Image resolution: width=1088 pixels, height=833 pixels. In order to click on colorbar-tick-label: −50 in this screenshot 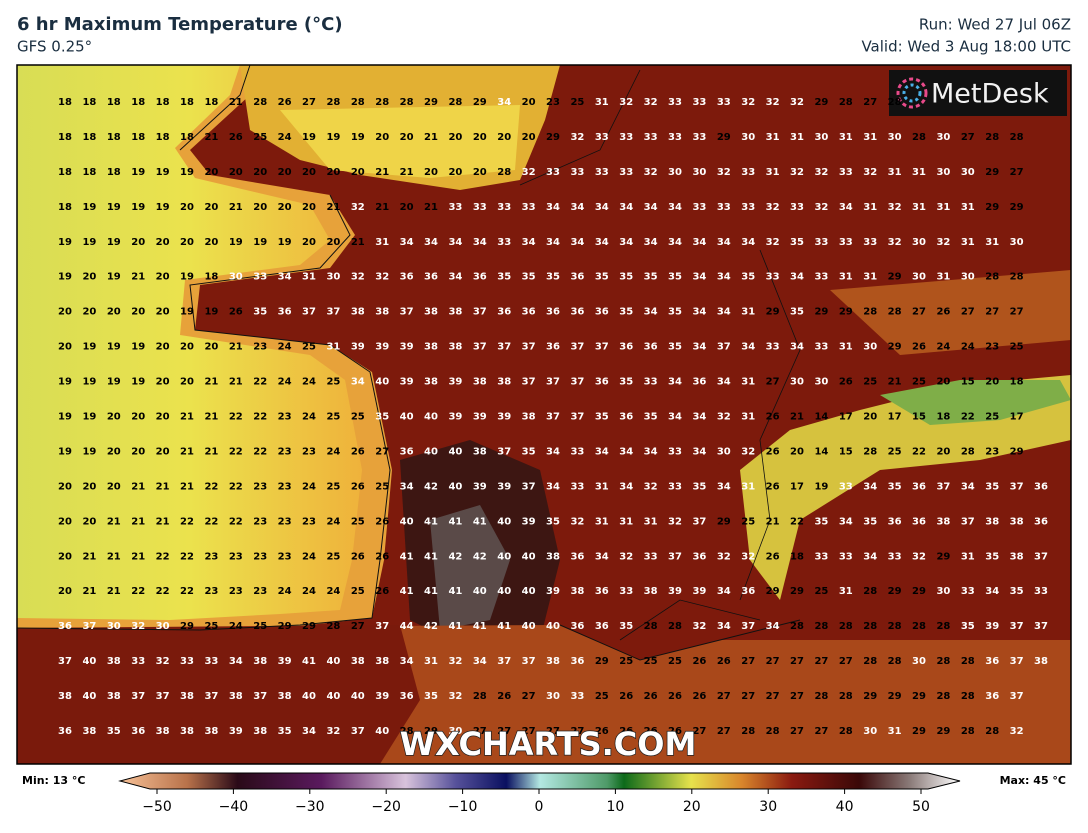, I will do `click(157, 807)`.